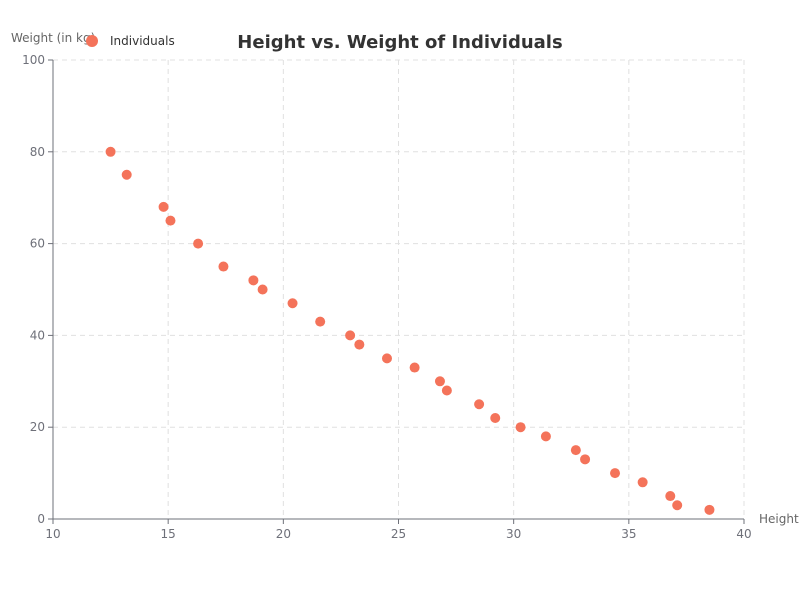  Describe the element at coordinates (37, 152) in the screenshot. I see `y-tick-label: 80` at that location.